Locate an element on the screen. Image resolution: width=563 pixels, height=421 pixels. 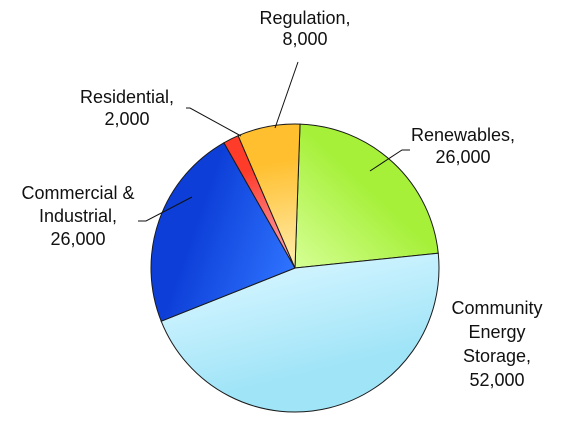
slice-label-line: Industrial, is located at coordinates (78, 216).